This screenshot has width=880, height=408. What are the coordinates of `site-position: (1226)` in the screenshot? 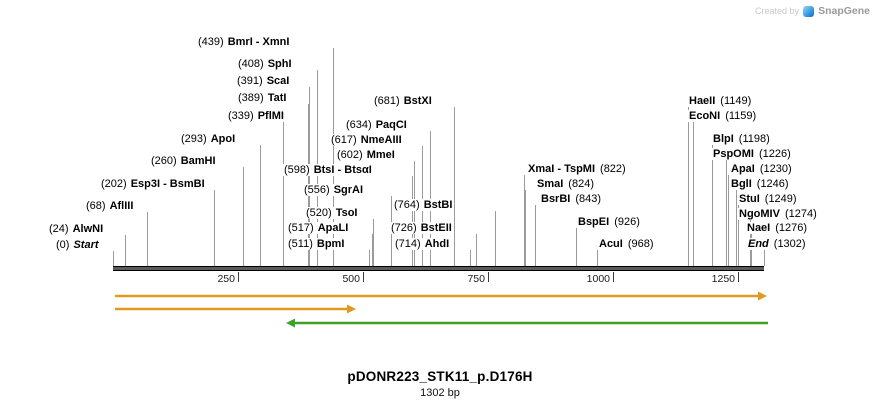 It's located at (774, 154).